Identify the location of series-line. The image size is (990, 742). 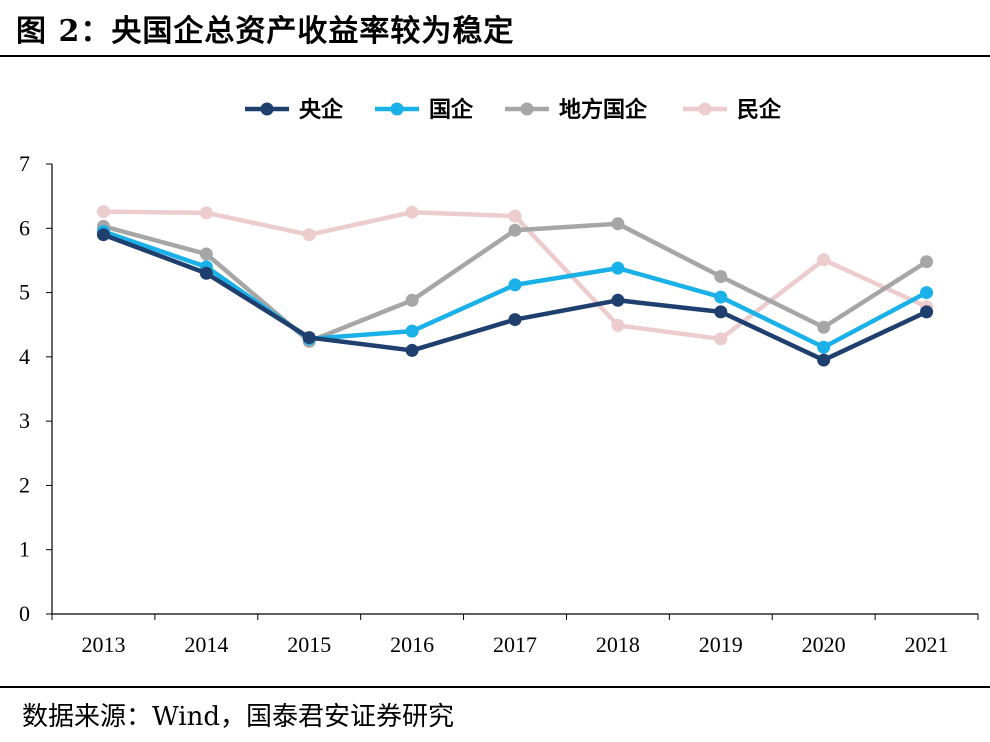
(515, 297).